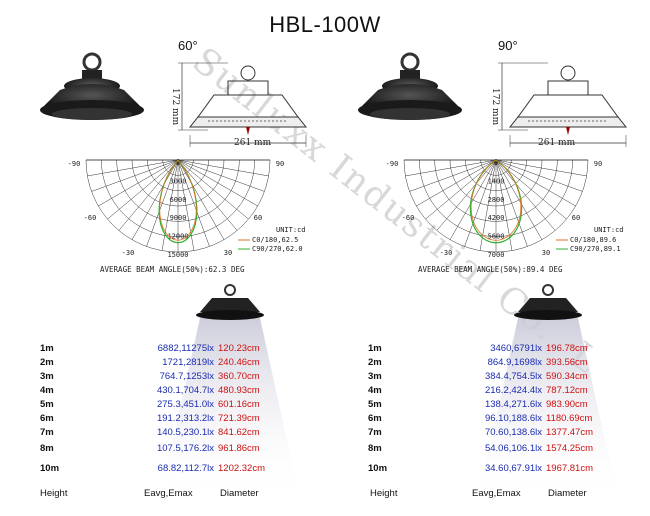 The width and height of the screenshot is (650, 516). I want to click on row-height: 6m, so click(375, 418).